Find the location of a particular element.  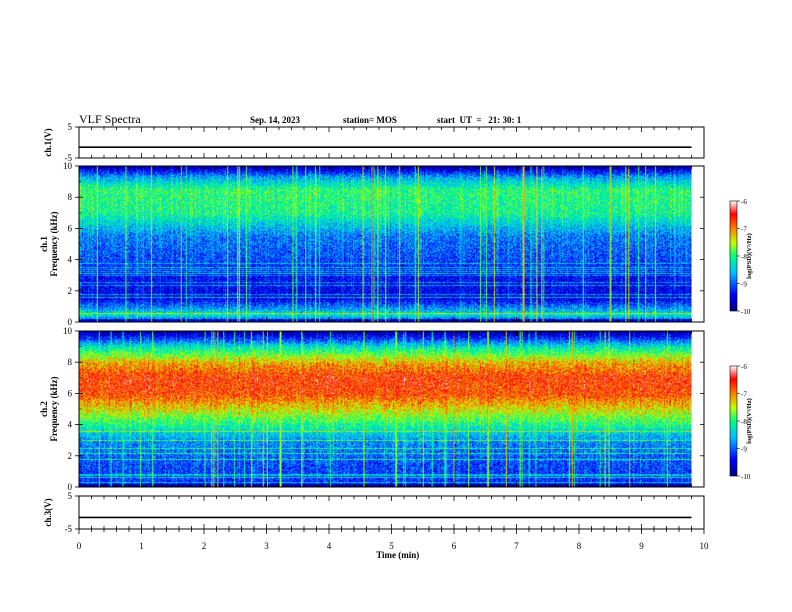

x-tick-label: 7 is located at coordinates (516, 546).